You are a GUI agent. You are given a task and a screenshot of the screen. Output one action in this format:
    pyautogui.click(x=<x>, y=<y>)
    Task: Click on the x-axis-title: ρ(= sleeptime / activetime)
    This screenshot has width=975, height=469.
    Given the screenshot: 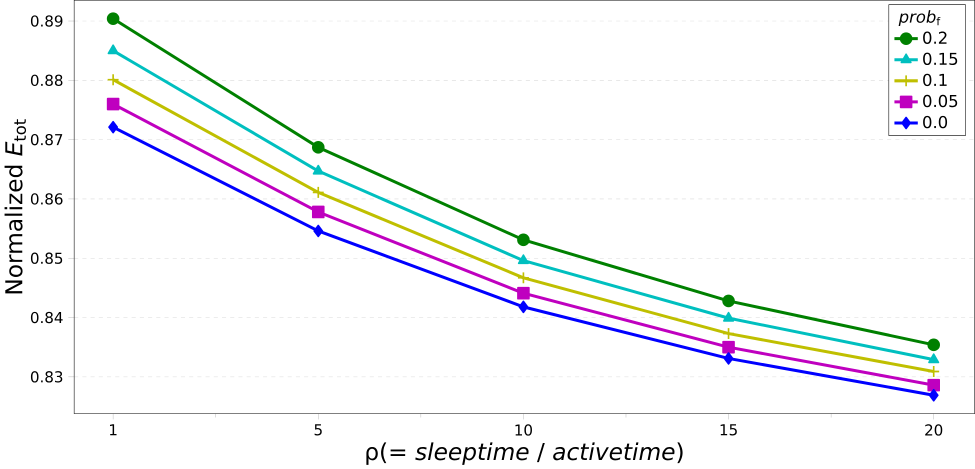 What is the action you would take?
    pyautogui.click(x=524, y=453)
    